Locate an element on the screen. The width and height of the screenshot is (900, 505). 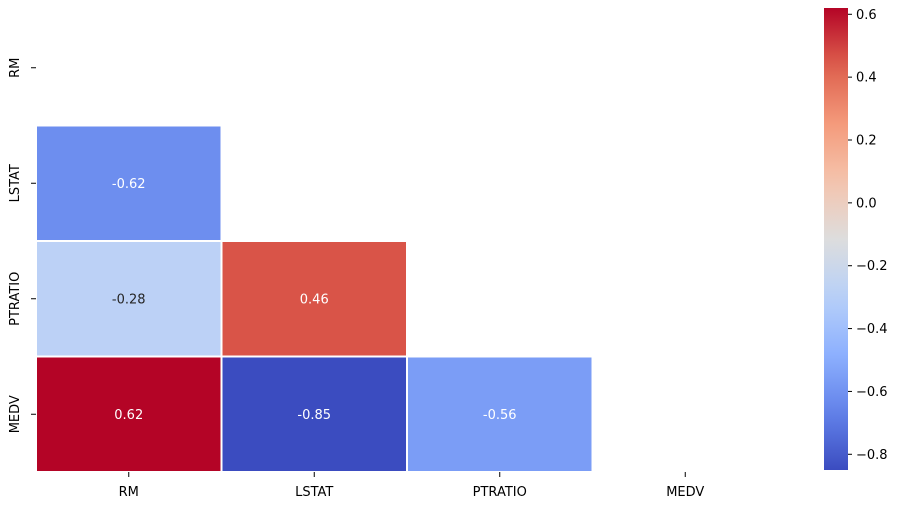
colorbar-tick-label: −0.8 is located at coordinates (872, 455).